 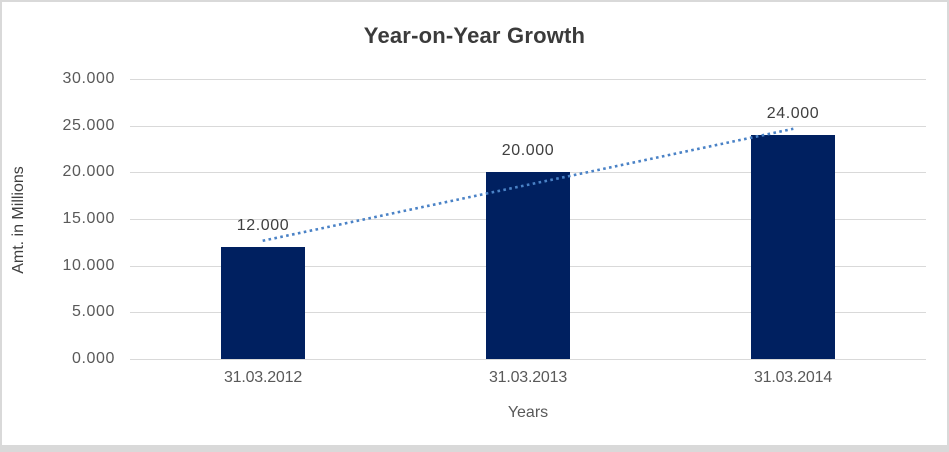 I want to click on y-tick-label: 25.000, so click(x=88, y=125).